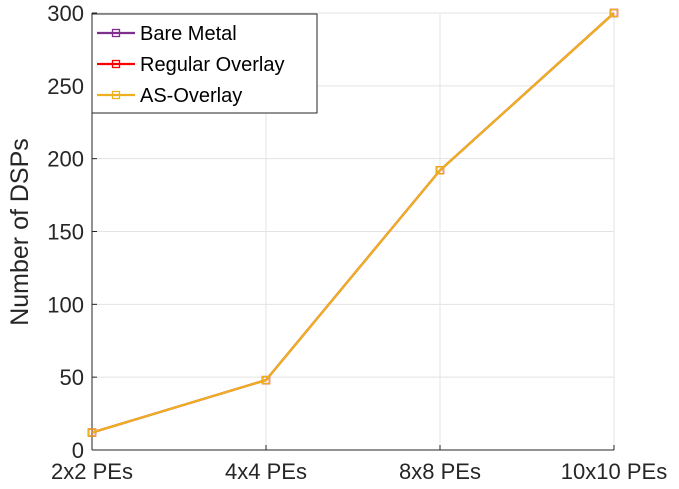  I want to click on legend-marker-bare-metal, so click(116, 33).